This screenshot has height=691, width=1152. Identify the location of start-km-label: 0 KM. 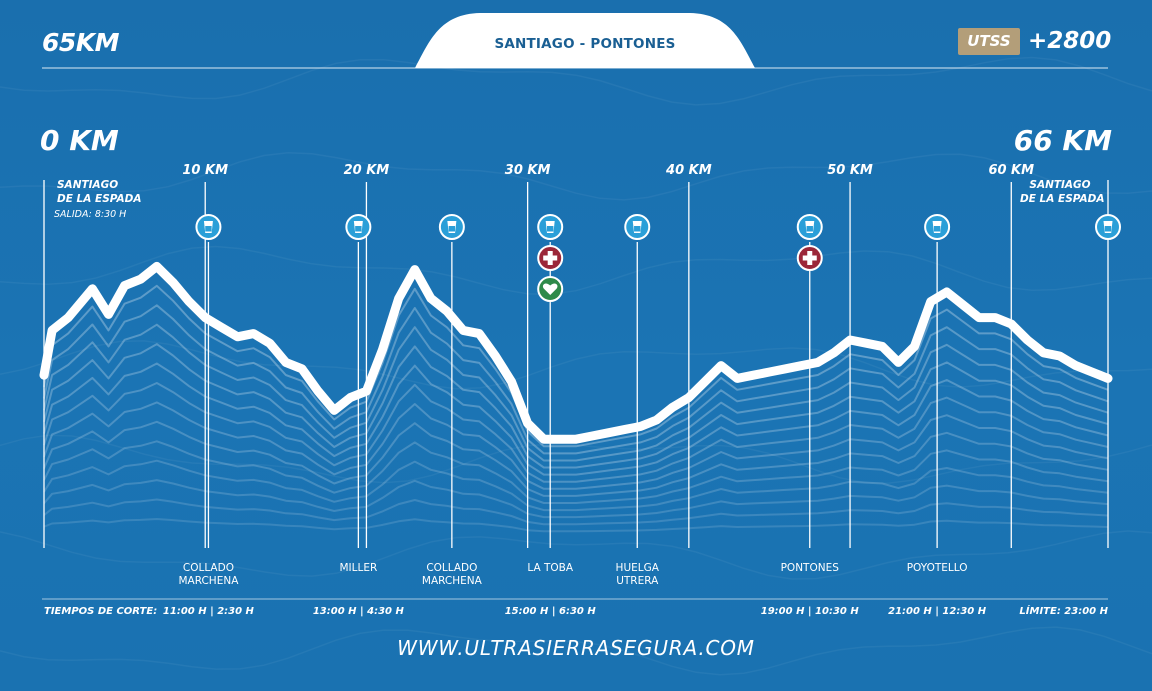
(79, 140).